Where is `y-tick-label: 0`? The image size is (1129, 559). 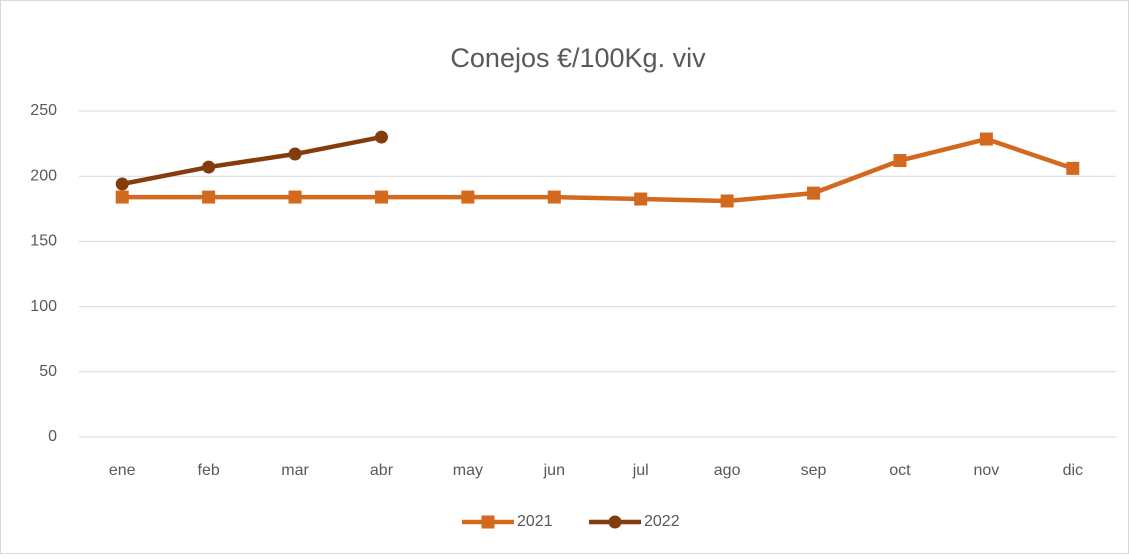 y-tick-label: 0 is located at coordinates (52, 436).